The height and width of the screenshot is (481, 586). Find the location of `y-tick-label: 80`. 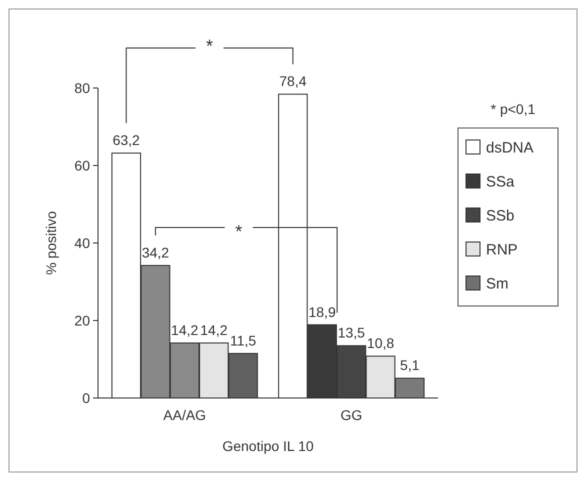

y-tick-label: 80 is located at coordinates (82, 88).